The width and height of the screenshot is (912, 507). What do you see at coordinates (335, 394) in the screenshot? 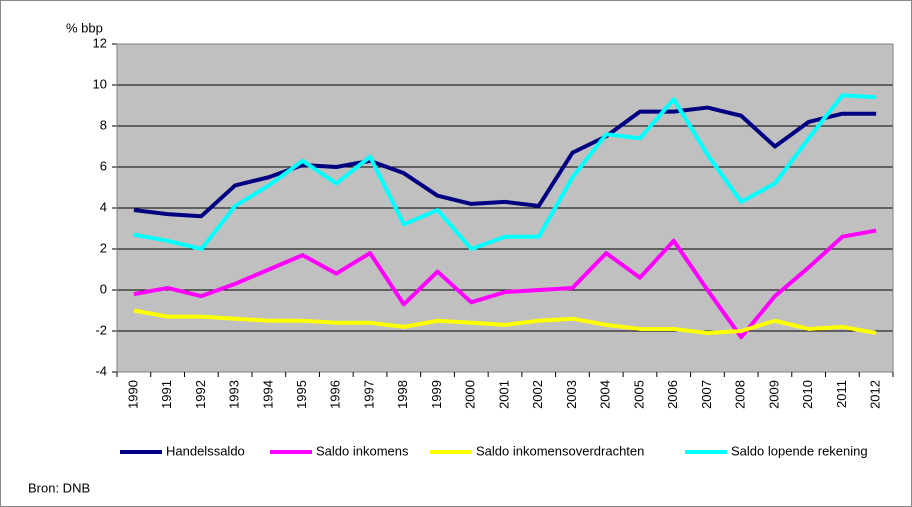
I see `x-tick-label: 1996` at bounding box center [335, 394].